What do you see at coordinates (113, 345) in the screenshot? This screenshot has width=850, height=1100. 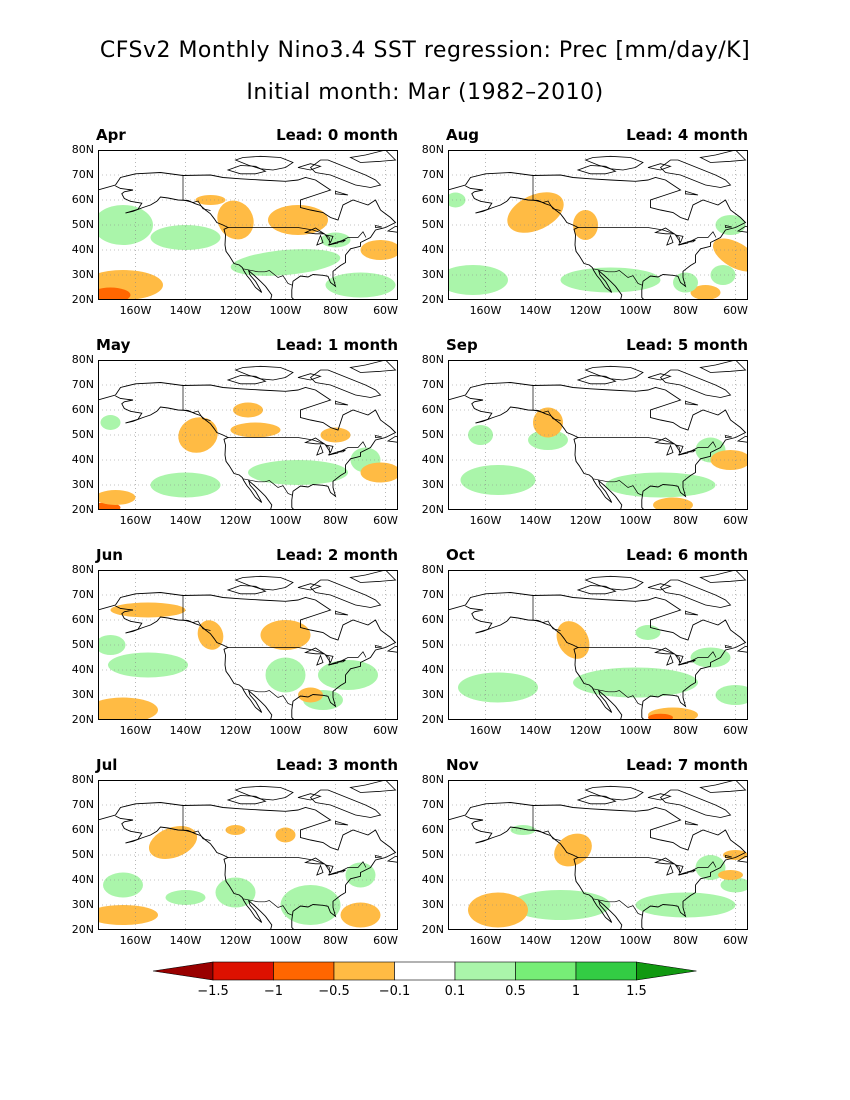 I see `panel-month-label: May` at bounding box center [113, 345].